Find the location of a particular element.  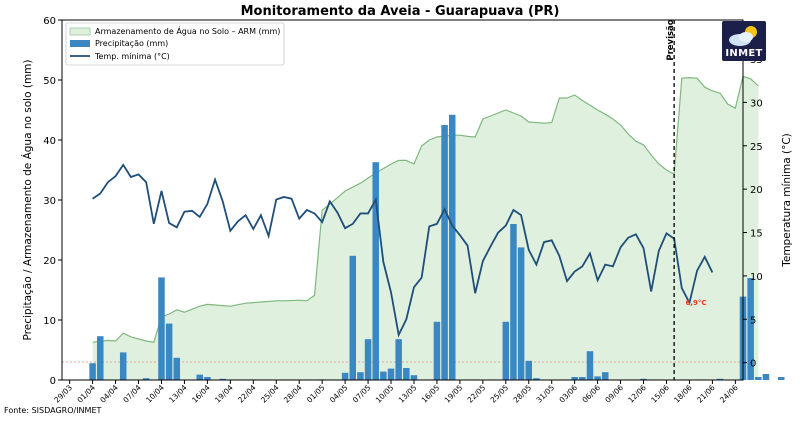

x-tick-label: 01/05 is located at coordinates (316, 394).